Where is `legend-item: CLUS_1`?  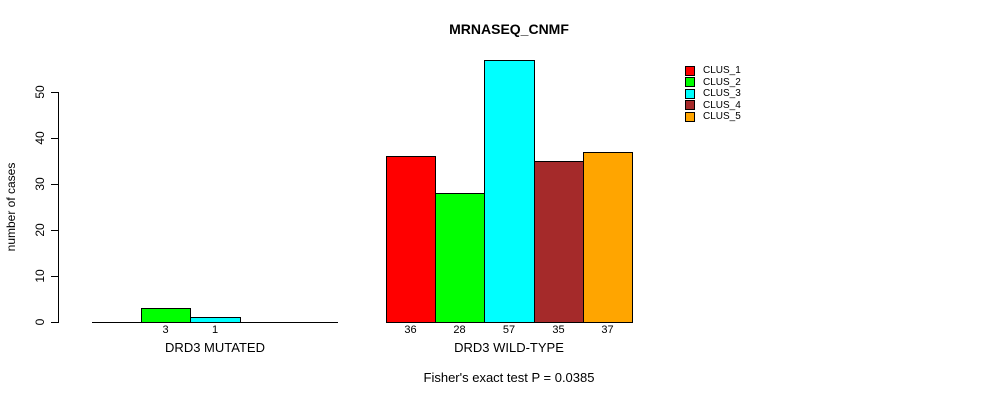 legend-item: CLUS_1 is located at coordinates (713, 71).